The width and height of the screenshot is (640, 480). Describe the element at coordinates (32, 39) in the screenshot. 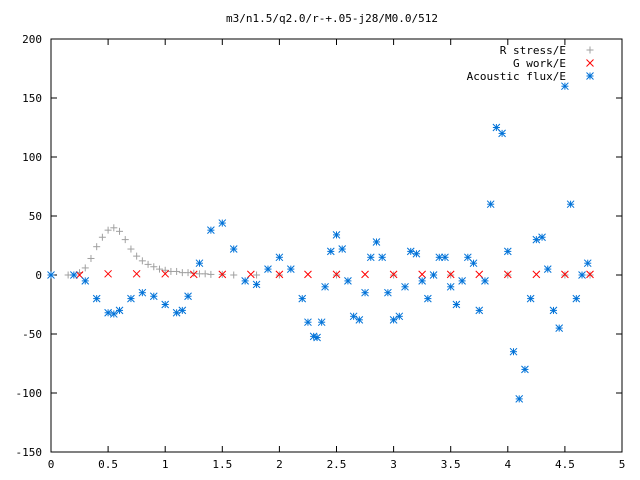

I see `y-tick-label: 200` at that location.